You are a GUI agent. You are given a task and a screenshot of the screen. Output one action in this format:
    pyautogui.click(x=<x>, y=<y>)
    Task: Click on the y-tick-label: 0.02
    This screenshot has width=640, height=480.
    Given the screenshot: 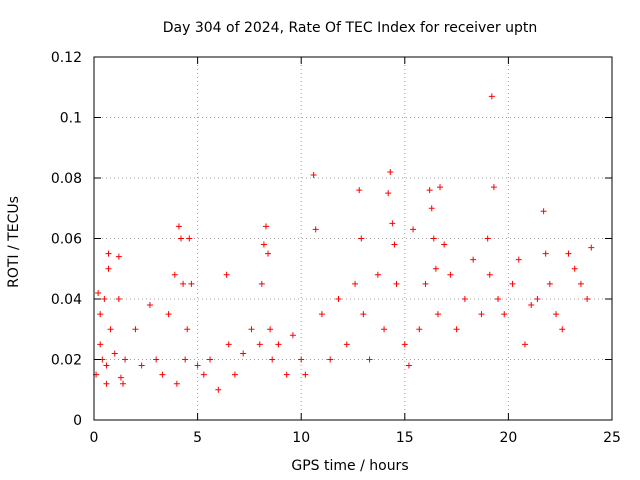 What is the action you would take?
    pyautogui.click(x=66, y=361)
    